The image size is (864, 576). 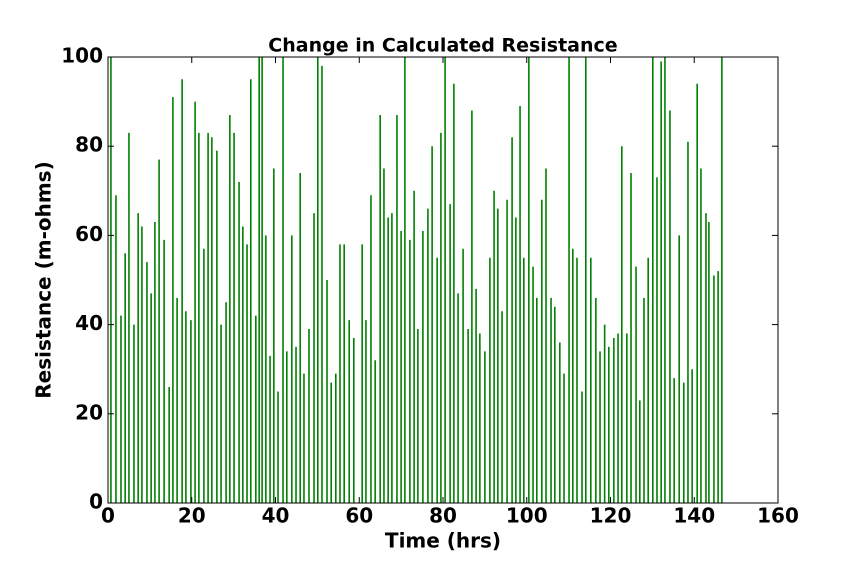 What do you see at coordinates (89, 145) in the screenshot?
I see `y-tick-label: 80` at bounding box center [89, 145].